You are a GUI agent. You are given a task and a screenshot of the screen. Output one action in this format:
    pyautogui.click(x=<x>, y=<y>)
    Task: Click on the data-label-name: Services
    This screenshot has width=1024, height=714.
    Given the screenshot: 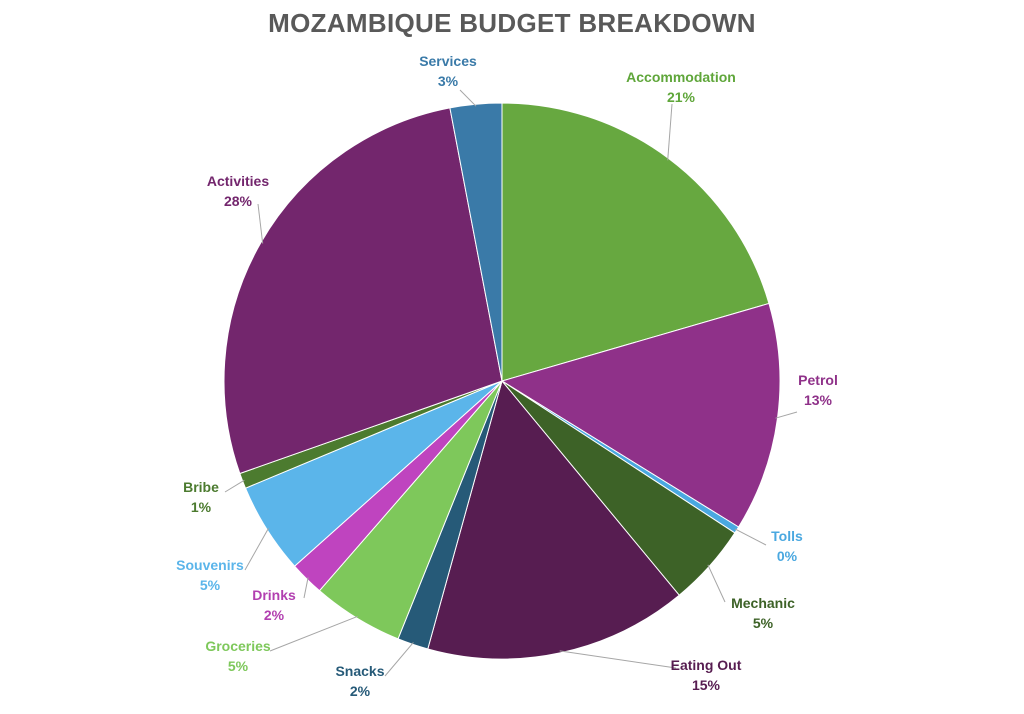 What is the action you would take?
    pyautogui.click(x=448, y=61)
    